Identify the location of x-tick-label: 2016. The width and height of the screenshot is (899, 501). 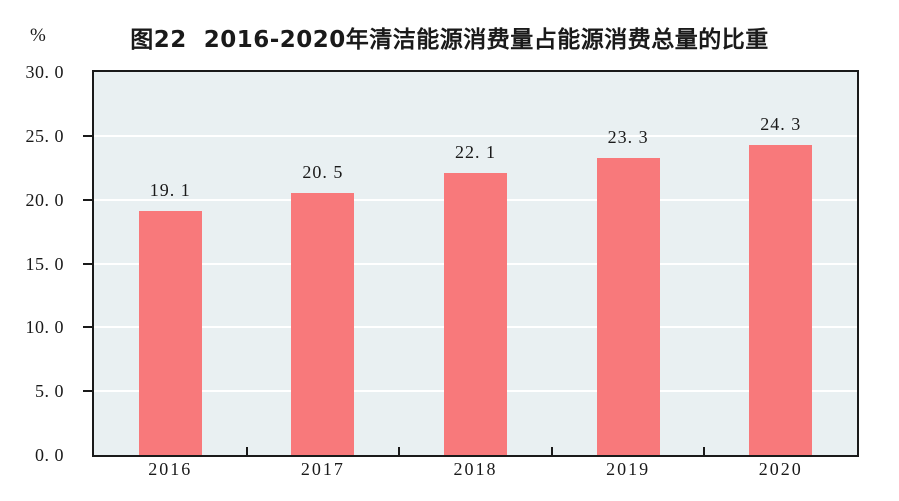
(170, 469).